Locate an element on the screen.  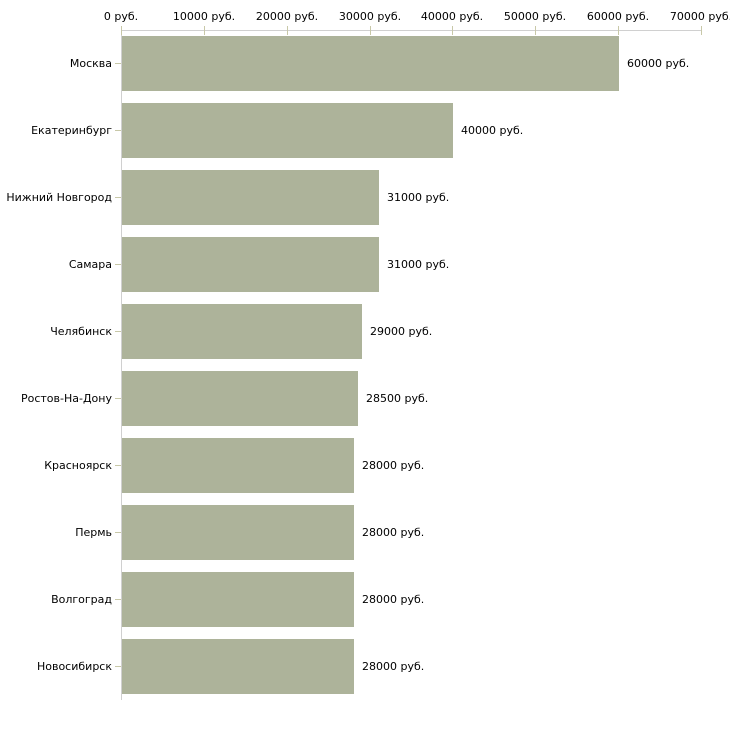
category-label: Нижний Новгород is located at coordinates (59, 197).